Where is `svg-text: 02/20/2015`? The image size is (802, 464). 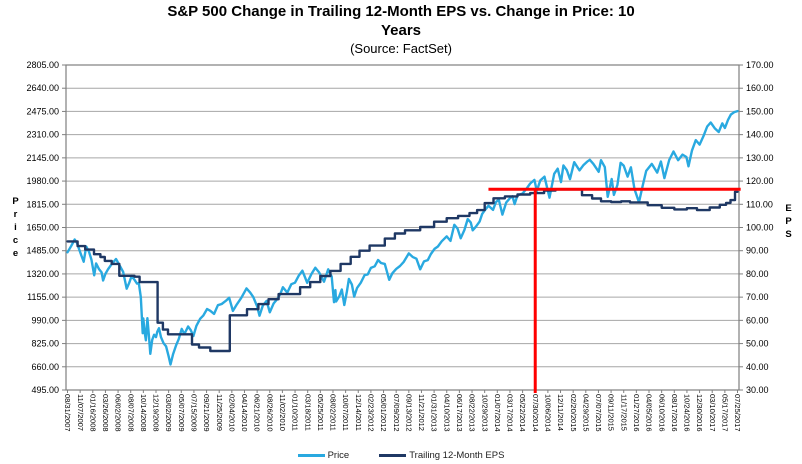
svg-text: 02/20/2015 is located at coordinates (573, 413).